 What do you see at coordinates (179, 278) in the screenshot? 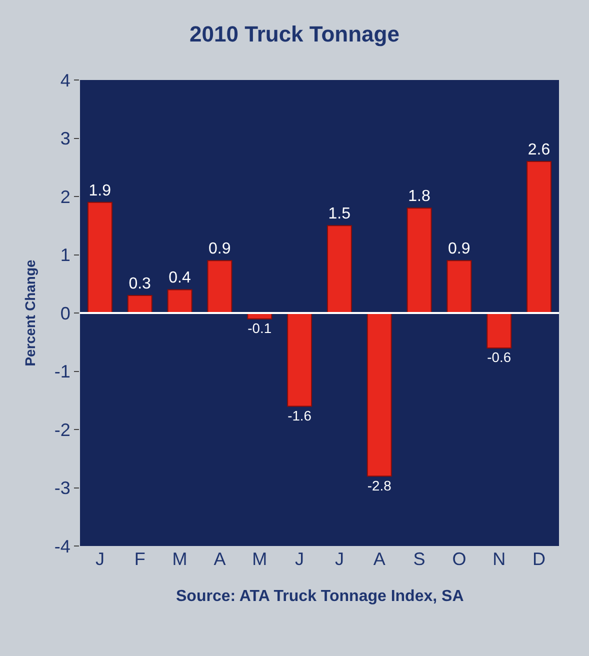
I see `data-label: 0.4` at bounding box center [179, 278].